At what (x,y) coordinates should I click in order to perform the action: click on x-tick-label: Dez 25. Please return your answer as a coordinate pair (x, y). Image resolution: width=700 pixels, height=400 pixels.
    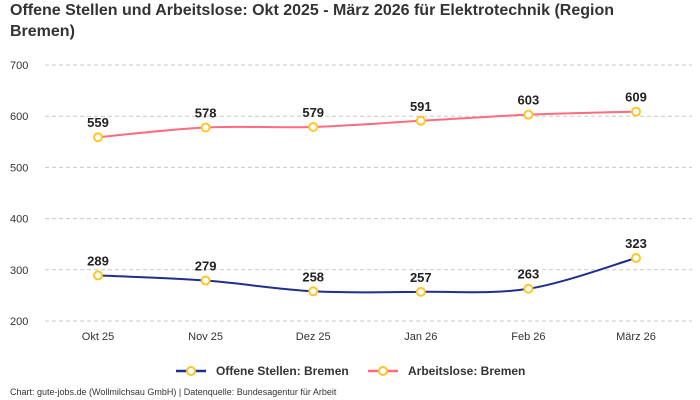
    Looking at the image, I should click on (313, 337).